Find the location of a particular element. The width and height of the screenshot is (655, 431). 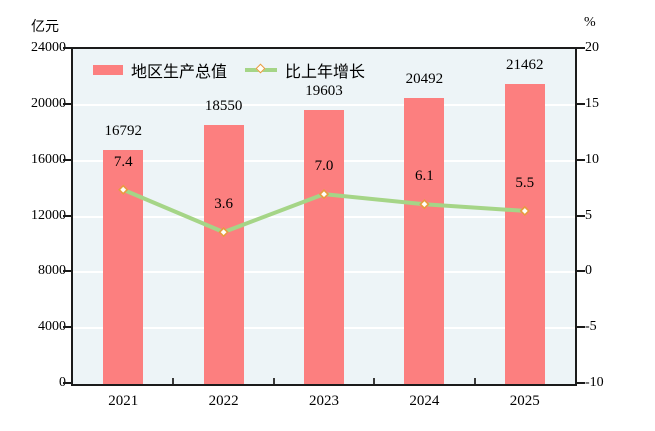

bar-value-label: 18550 is located at coordinates (223, 106).